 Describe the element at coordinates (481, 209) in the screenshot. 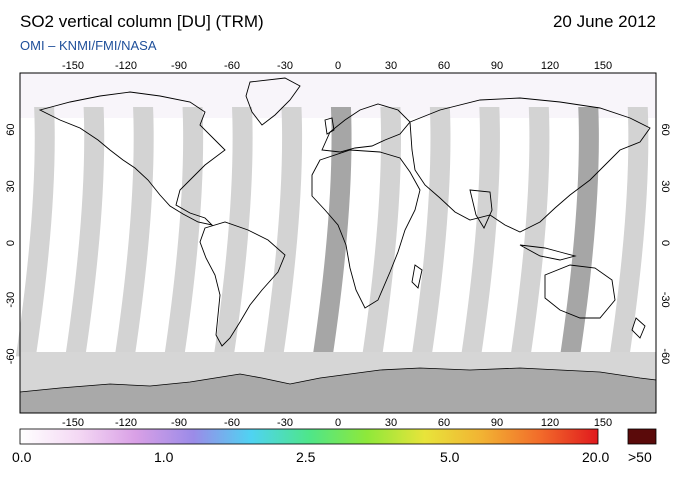

I see `india-outline` at that location.